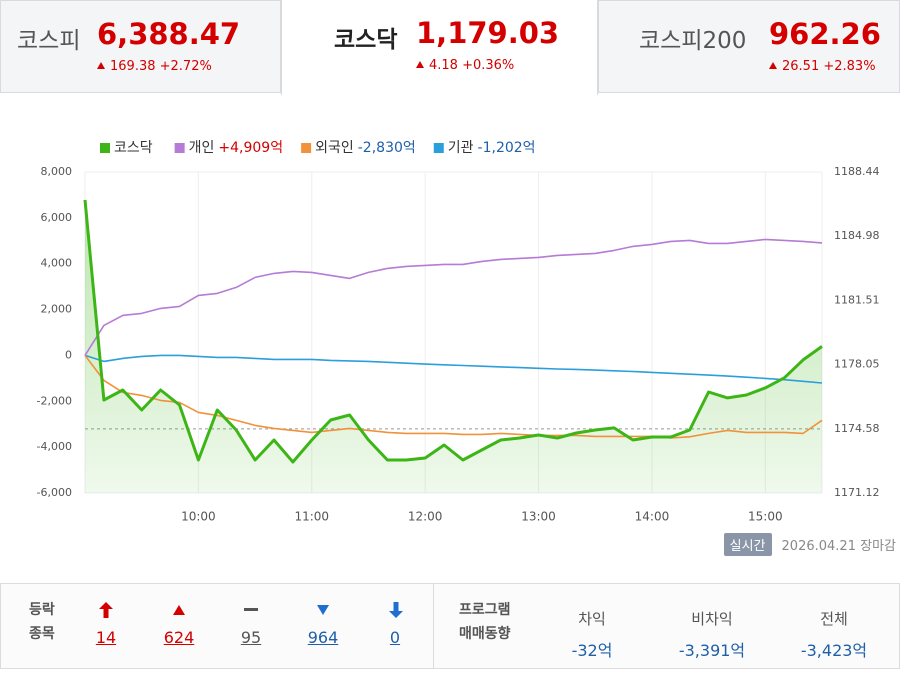 Image resolution: width=900 pixels, height=673 pixels. I want to click on tab-value: 1,179.03, so click(488, 33).